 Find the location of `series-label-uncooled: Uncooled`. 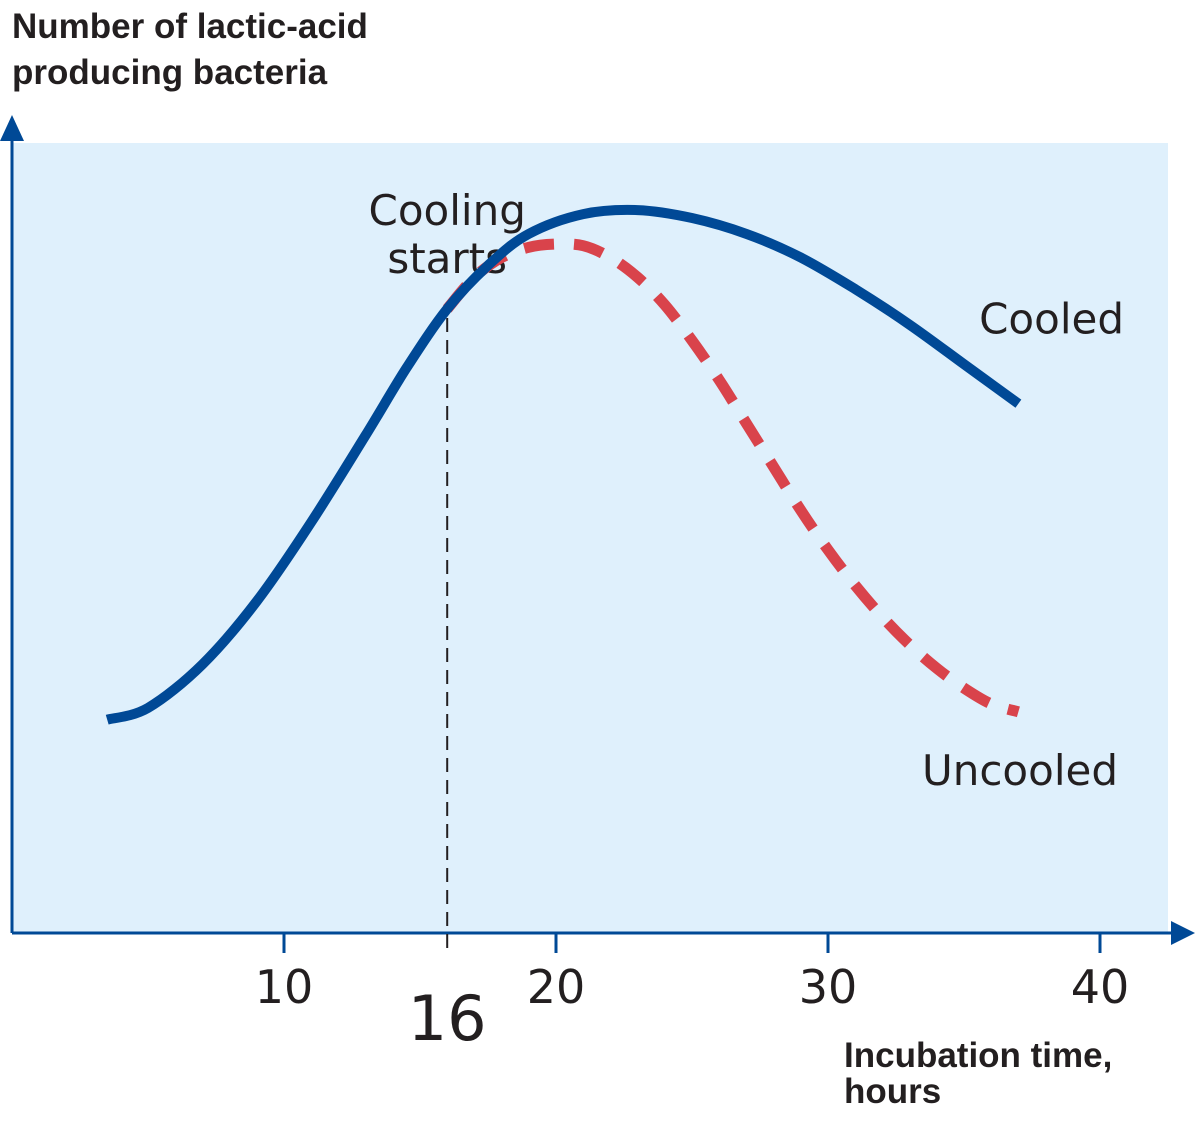

series-label-uncooled: Uncooled is located at coordinates (1020, 770).